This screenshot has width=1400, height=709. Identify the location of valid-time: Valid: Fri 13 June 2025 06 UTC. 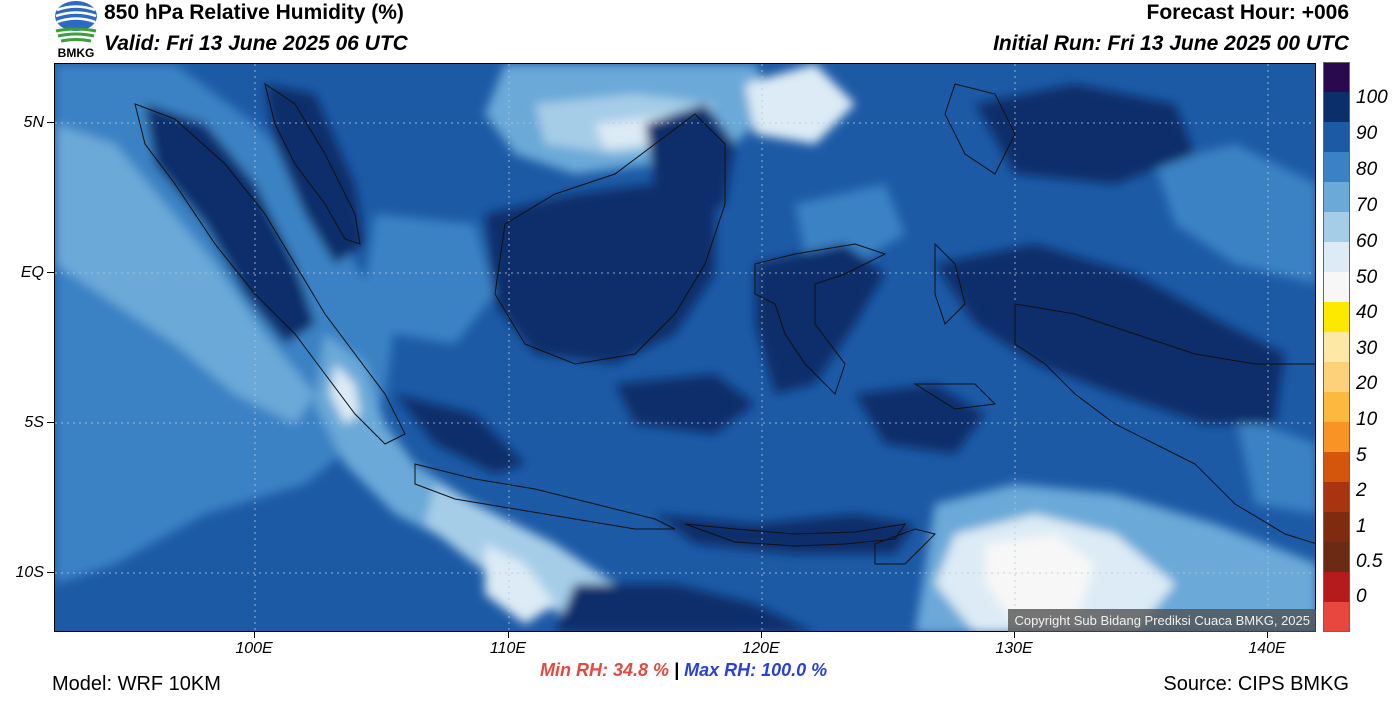
(256, 43).